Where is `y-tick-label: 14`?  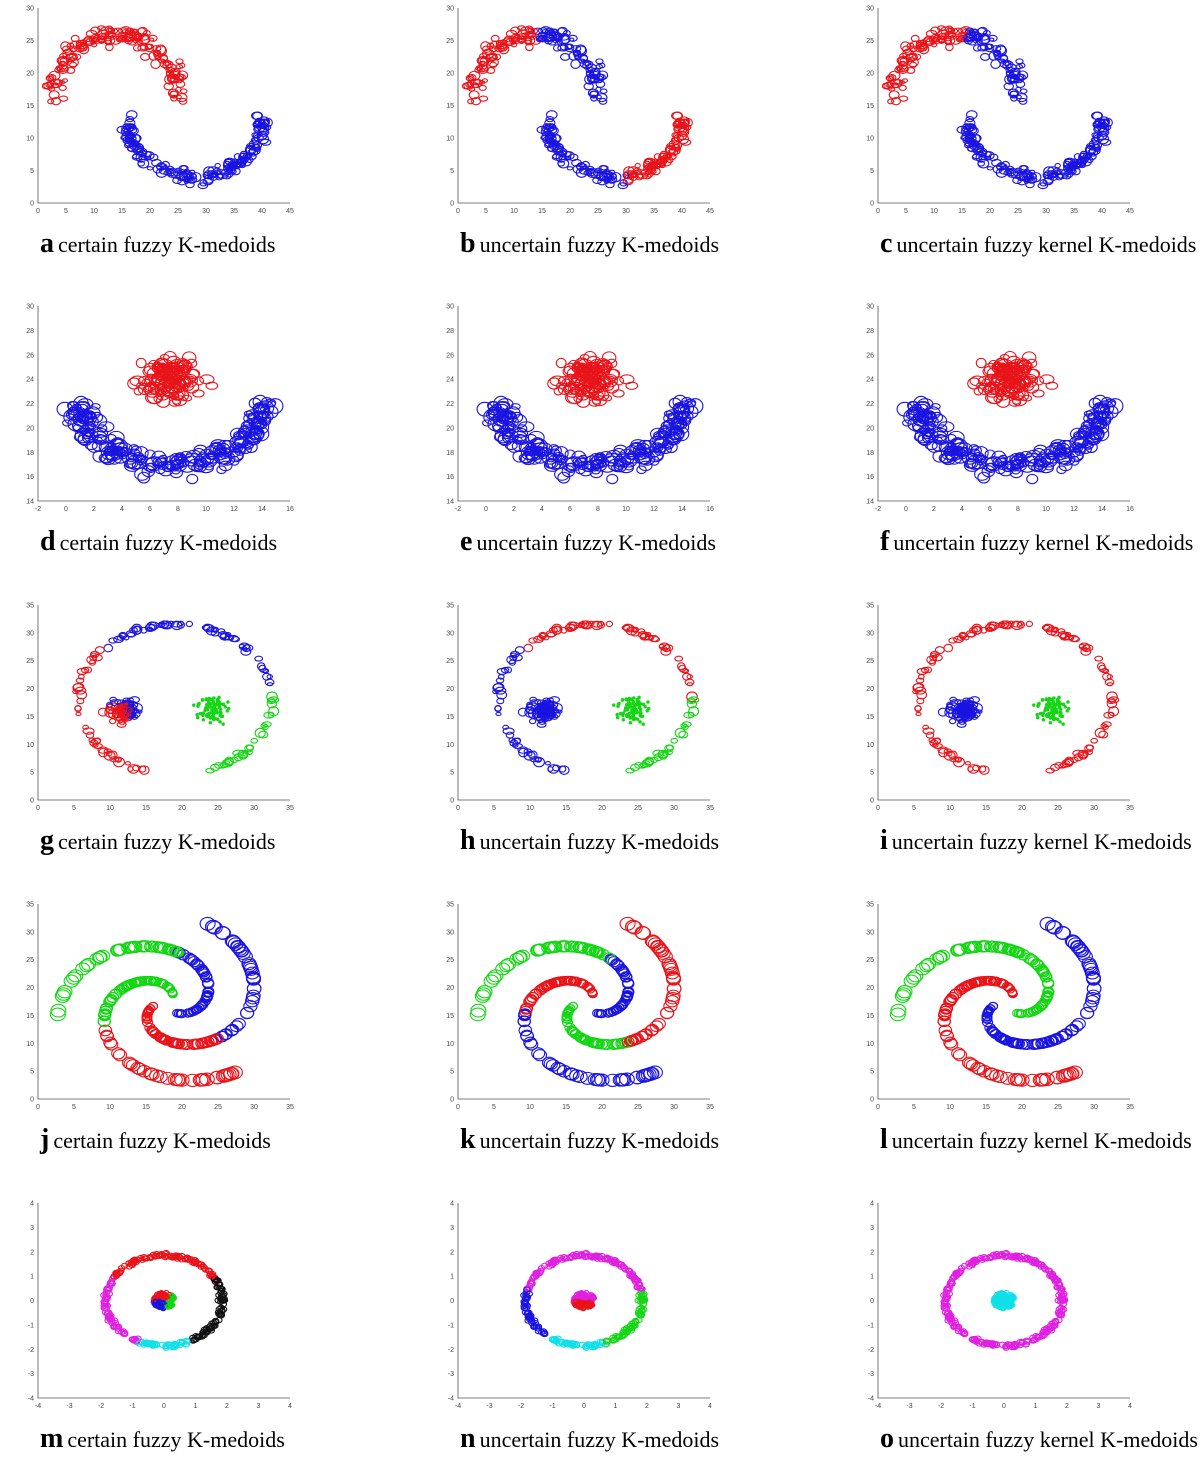 y-tick-label: 14 is located at coordinates (30, 502).